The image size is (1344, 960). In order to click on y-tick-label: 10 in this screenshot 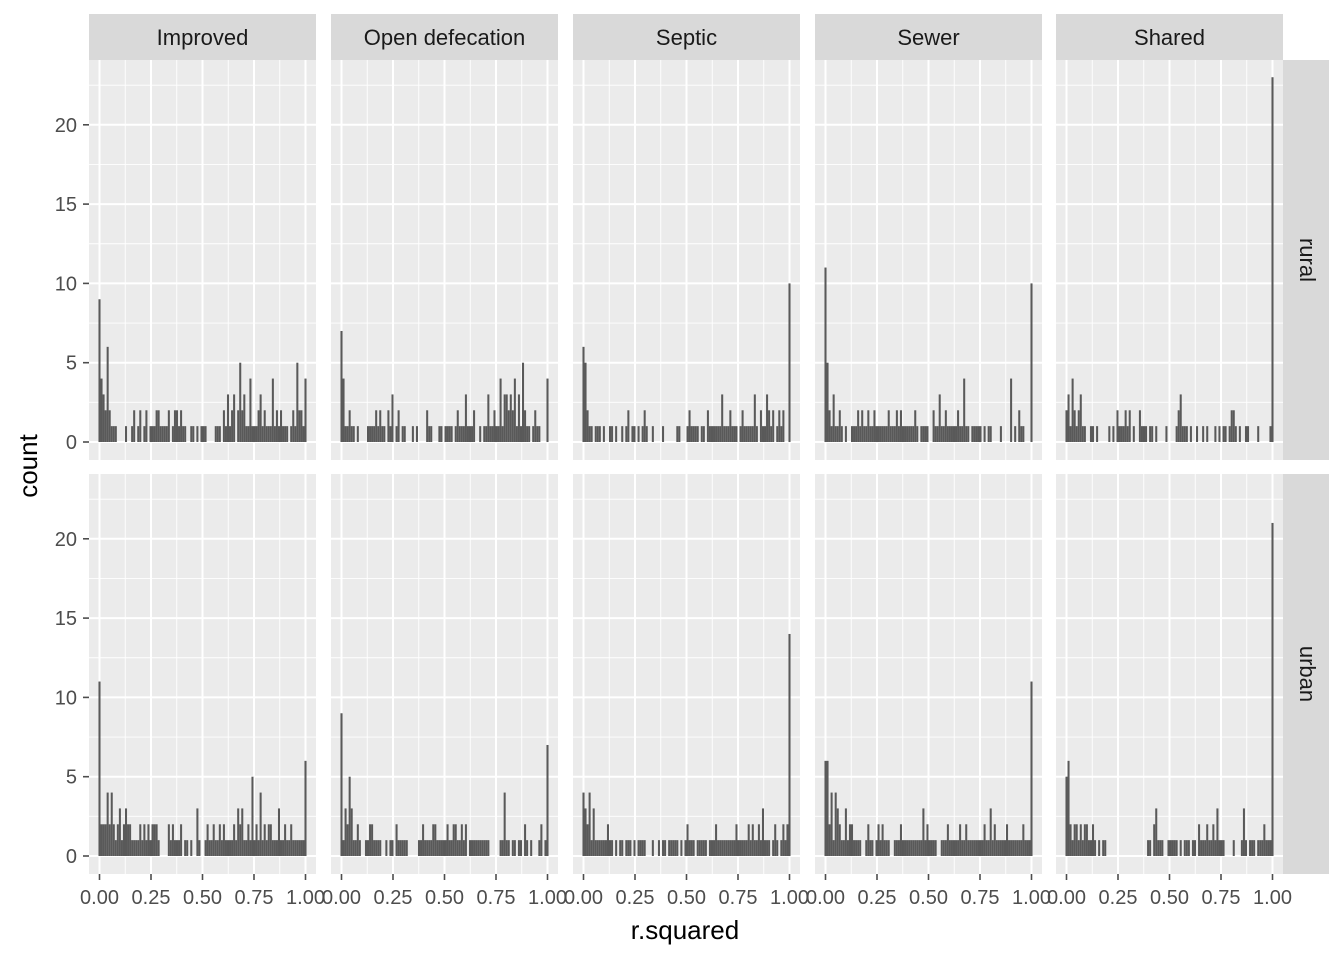, I will do `click(66, 284)`.